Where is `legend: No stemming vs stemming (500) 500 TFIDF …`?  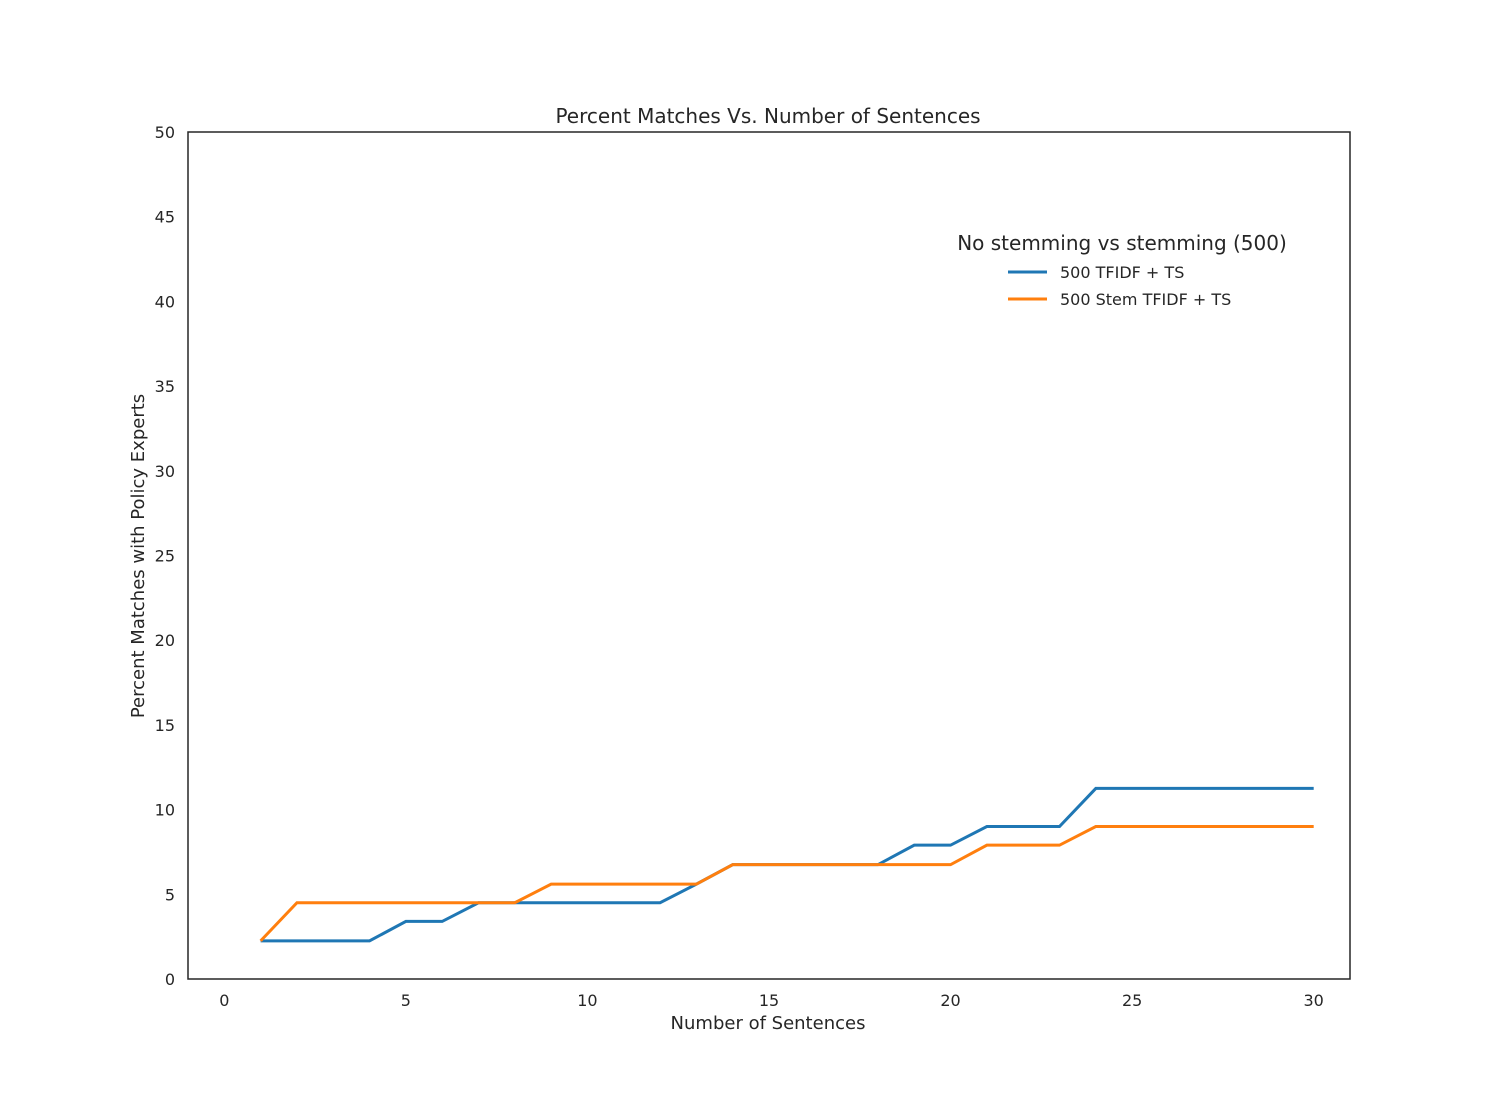
legend: No stemming vs stemming (500) 500 TFIDF … is located at coordinates (1122, 270).